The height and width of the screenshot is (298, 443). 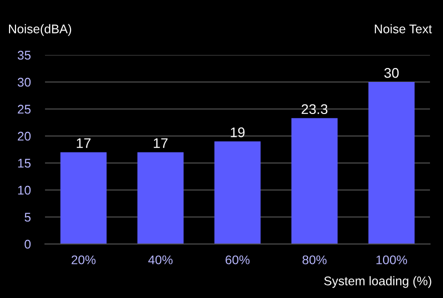 I want to click on y-tick-label: 10, so click(x=24, y=190).